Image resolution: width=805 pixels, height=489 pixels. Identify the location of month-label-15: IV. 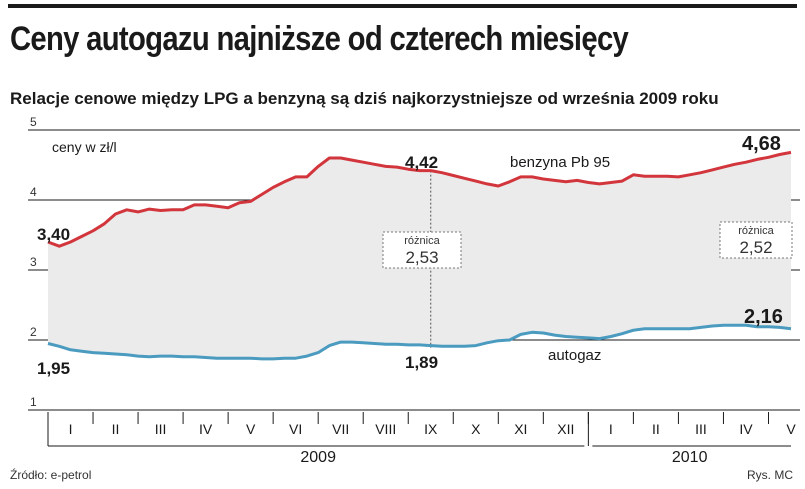
(746, 429).